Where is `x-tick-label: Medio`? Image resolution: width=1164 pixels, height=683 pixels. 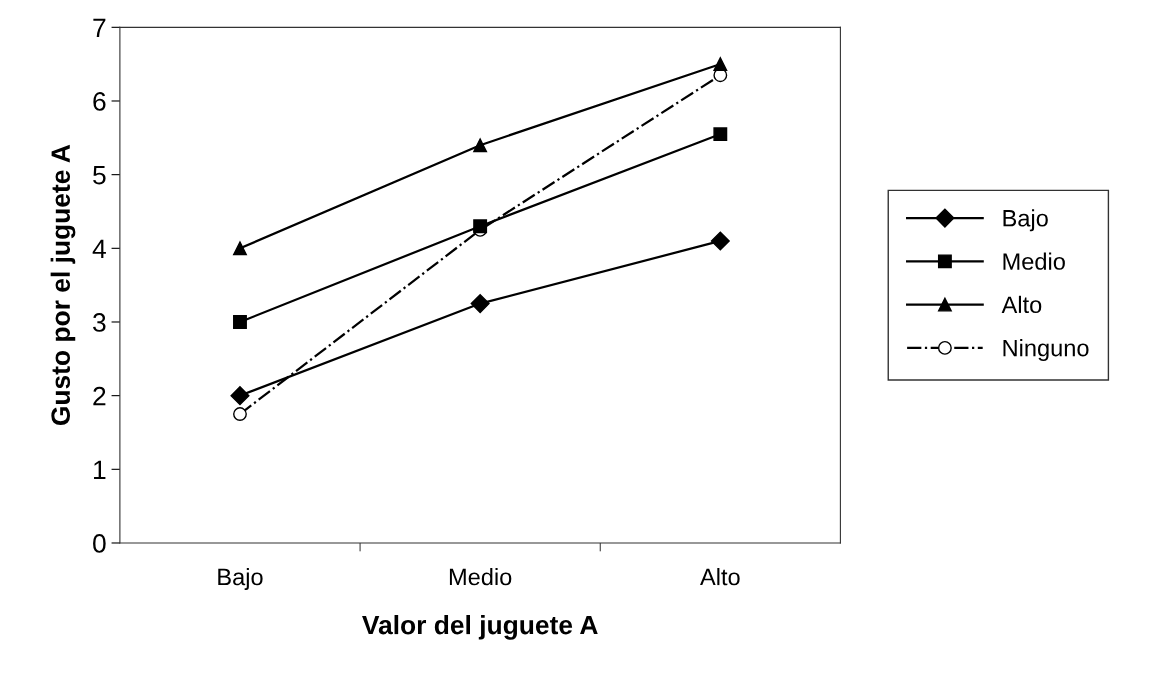
x-tick-label: Medio is located at coordinates (480, 576).